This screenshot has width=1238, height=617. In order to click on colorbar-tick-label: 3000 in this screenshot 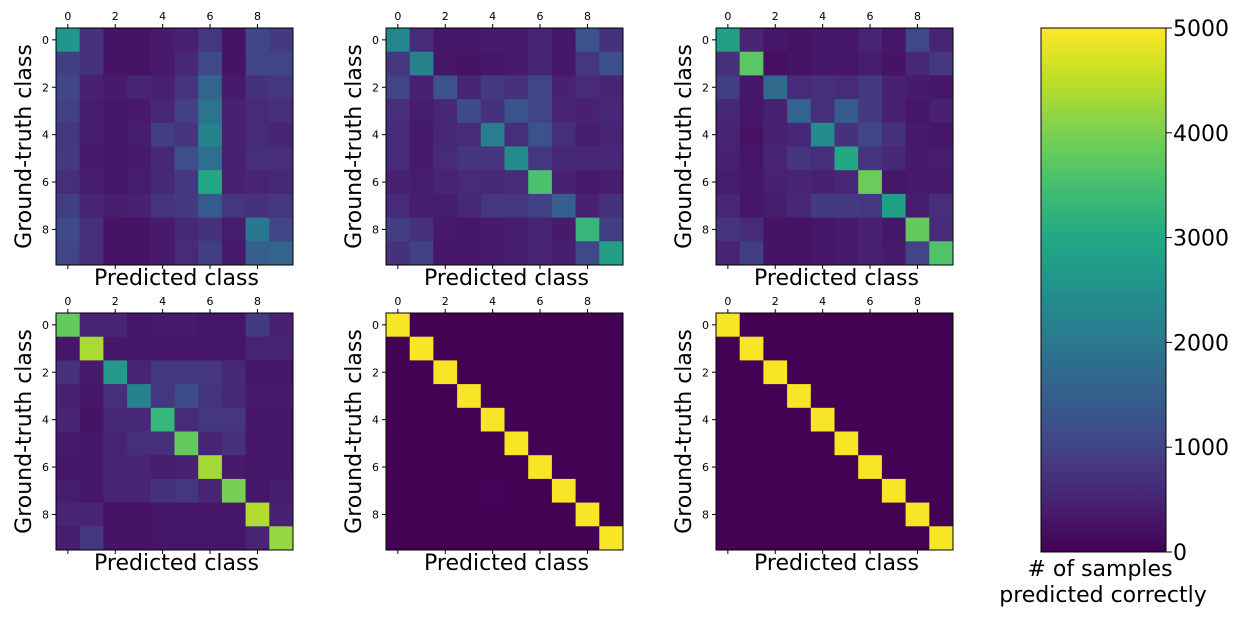, I will do `click(1201, 239)`.